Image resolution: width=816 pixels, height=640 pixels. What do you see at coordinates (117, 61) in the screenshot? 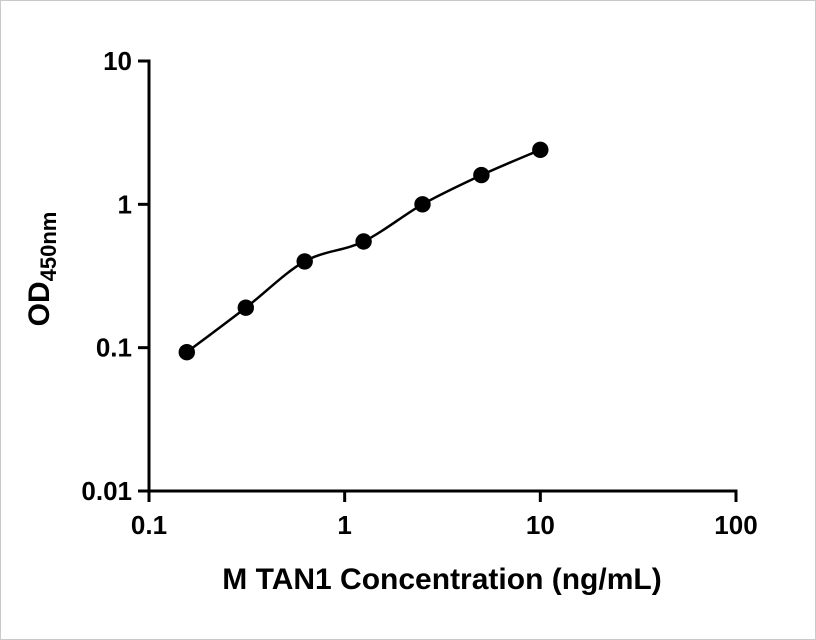
I see `y-tick-label: 10` at bounding box center [117, 61].